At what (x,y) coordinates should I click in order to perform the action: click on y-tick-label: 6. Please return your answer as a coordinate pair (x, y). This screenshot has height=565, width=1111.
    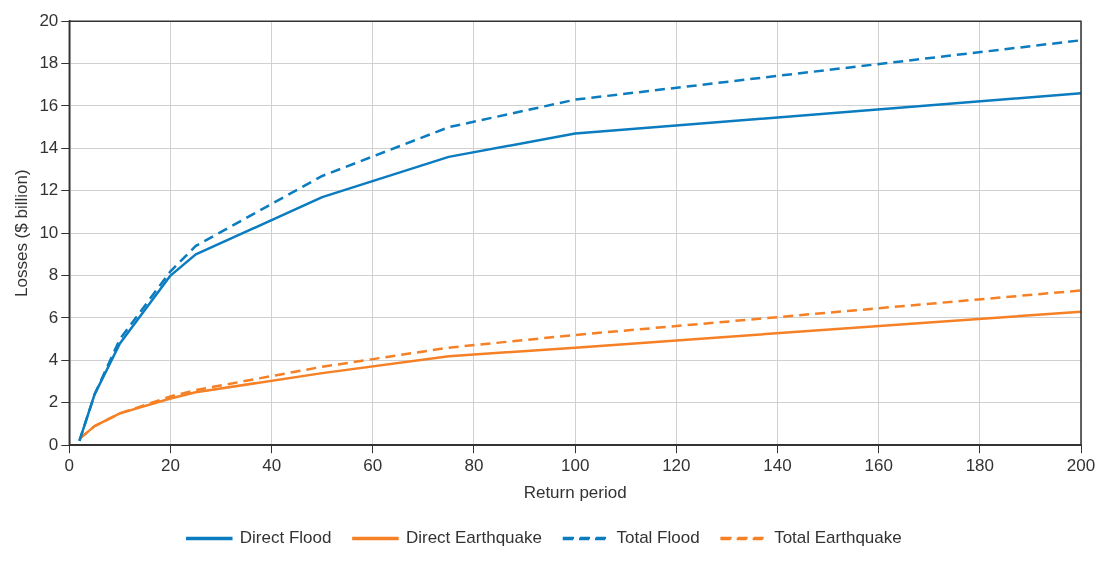
    Looking at the image, I should click on (53, 317).